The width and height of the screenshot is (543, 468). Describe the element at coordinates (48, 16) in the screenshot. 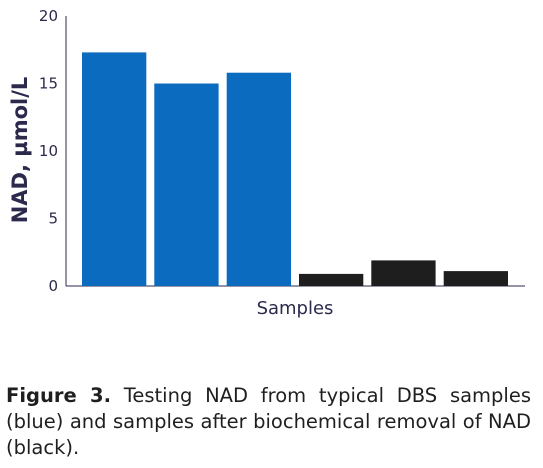

I see `y-tick-label: 20` at that location.